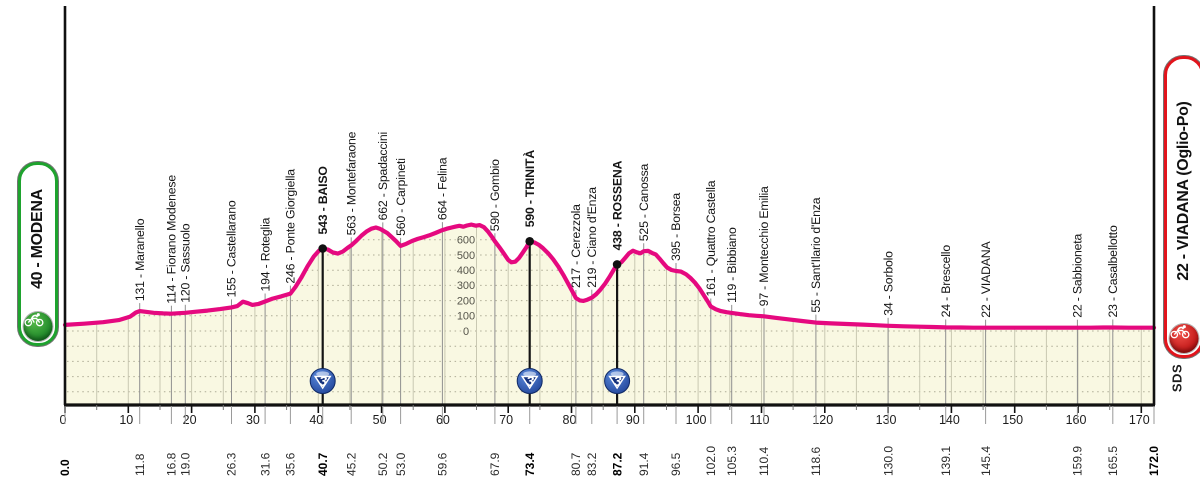 This screenshot has height=484, width=1200. I want to click on km-label: 159.9, so click(1078, 461).